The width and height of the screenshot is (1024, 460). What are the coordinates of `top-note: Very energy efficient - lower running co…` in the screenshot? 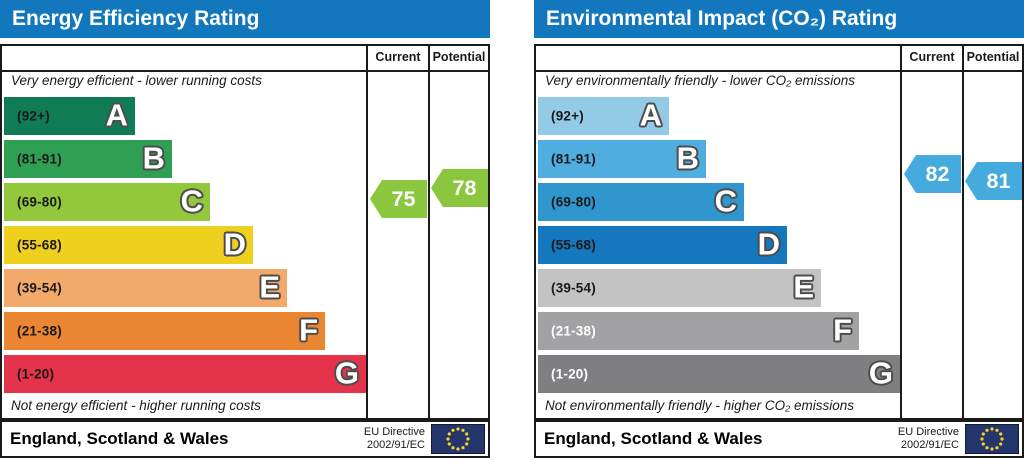 It's located at (136, 80).